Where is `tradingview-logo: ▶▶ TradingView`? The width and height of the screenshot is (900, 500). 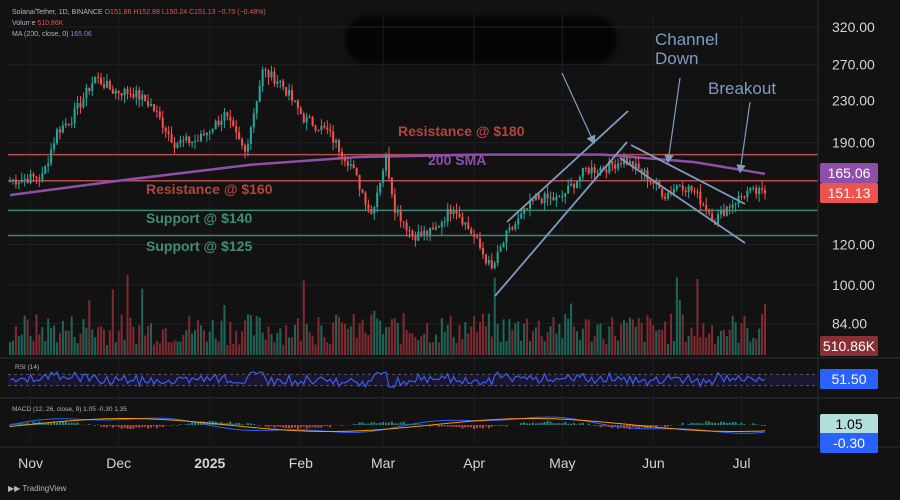
tradingview-logo: ▶▶ TradingView is located at coordinates (37, 488).